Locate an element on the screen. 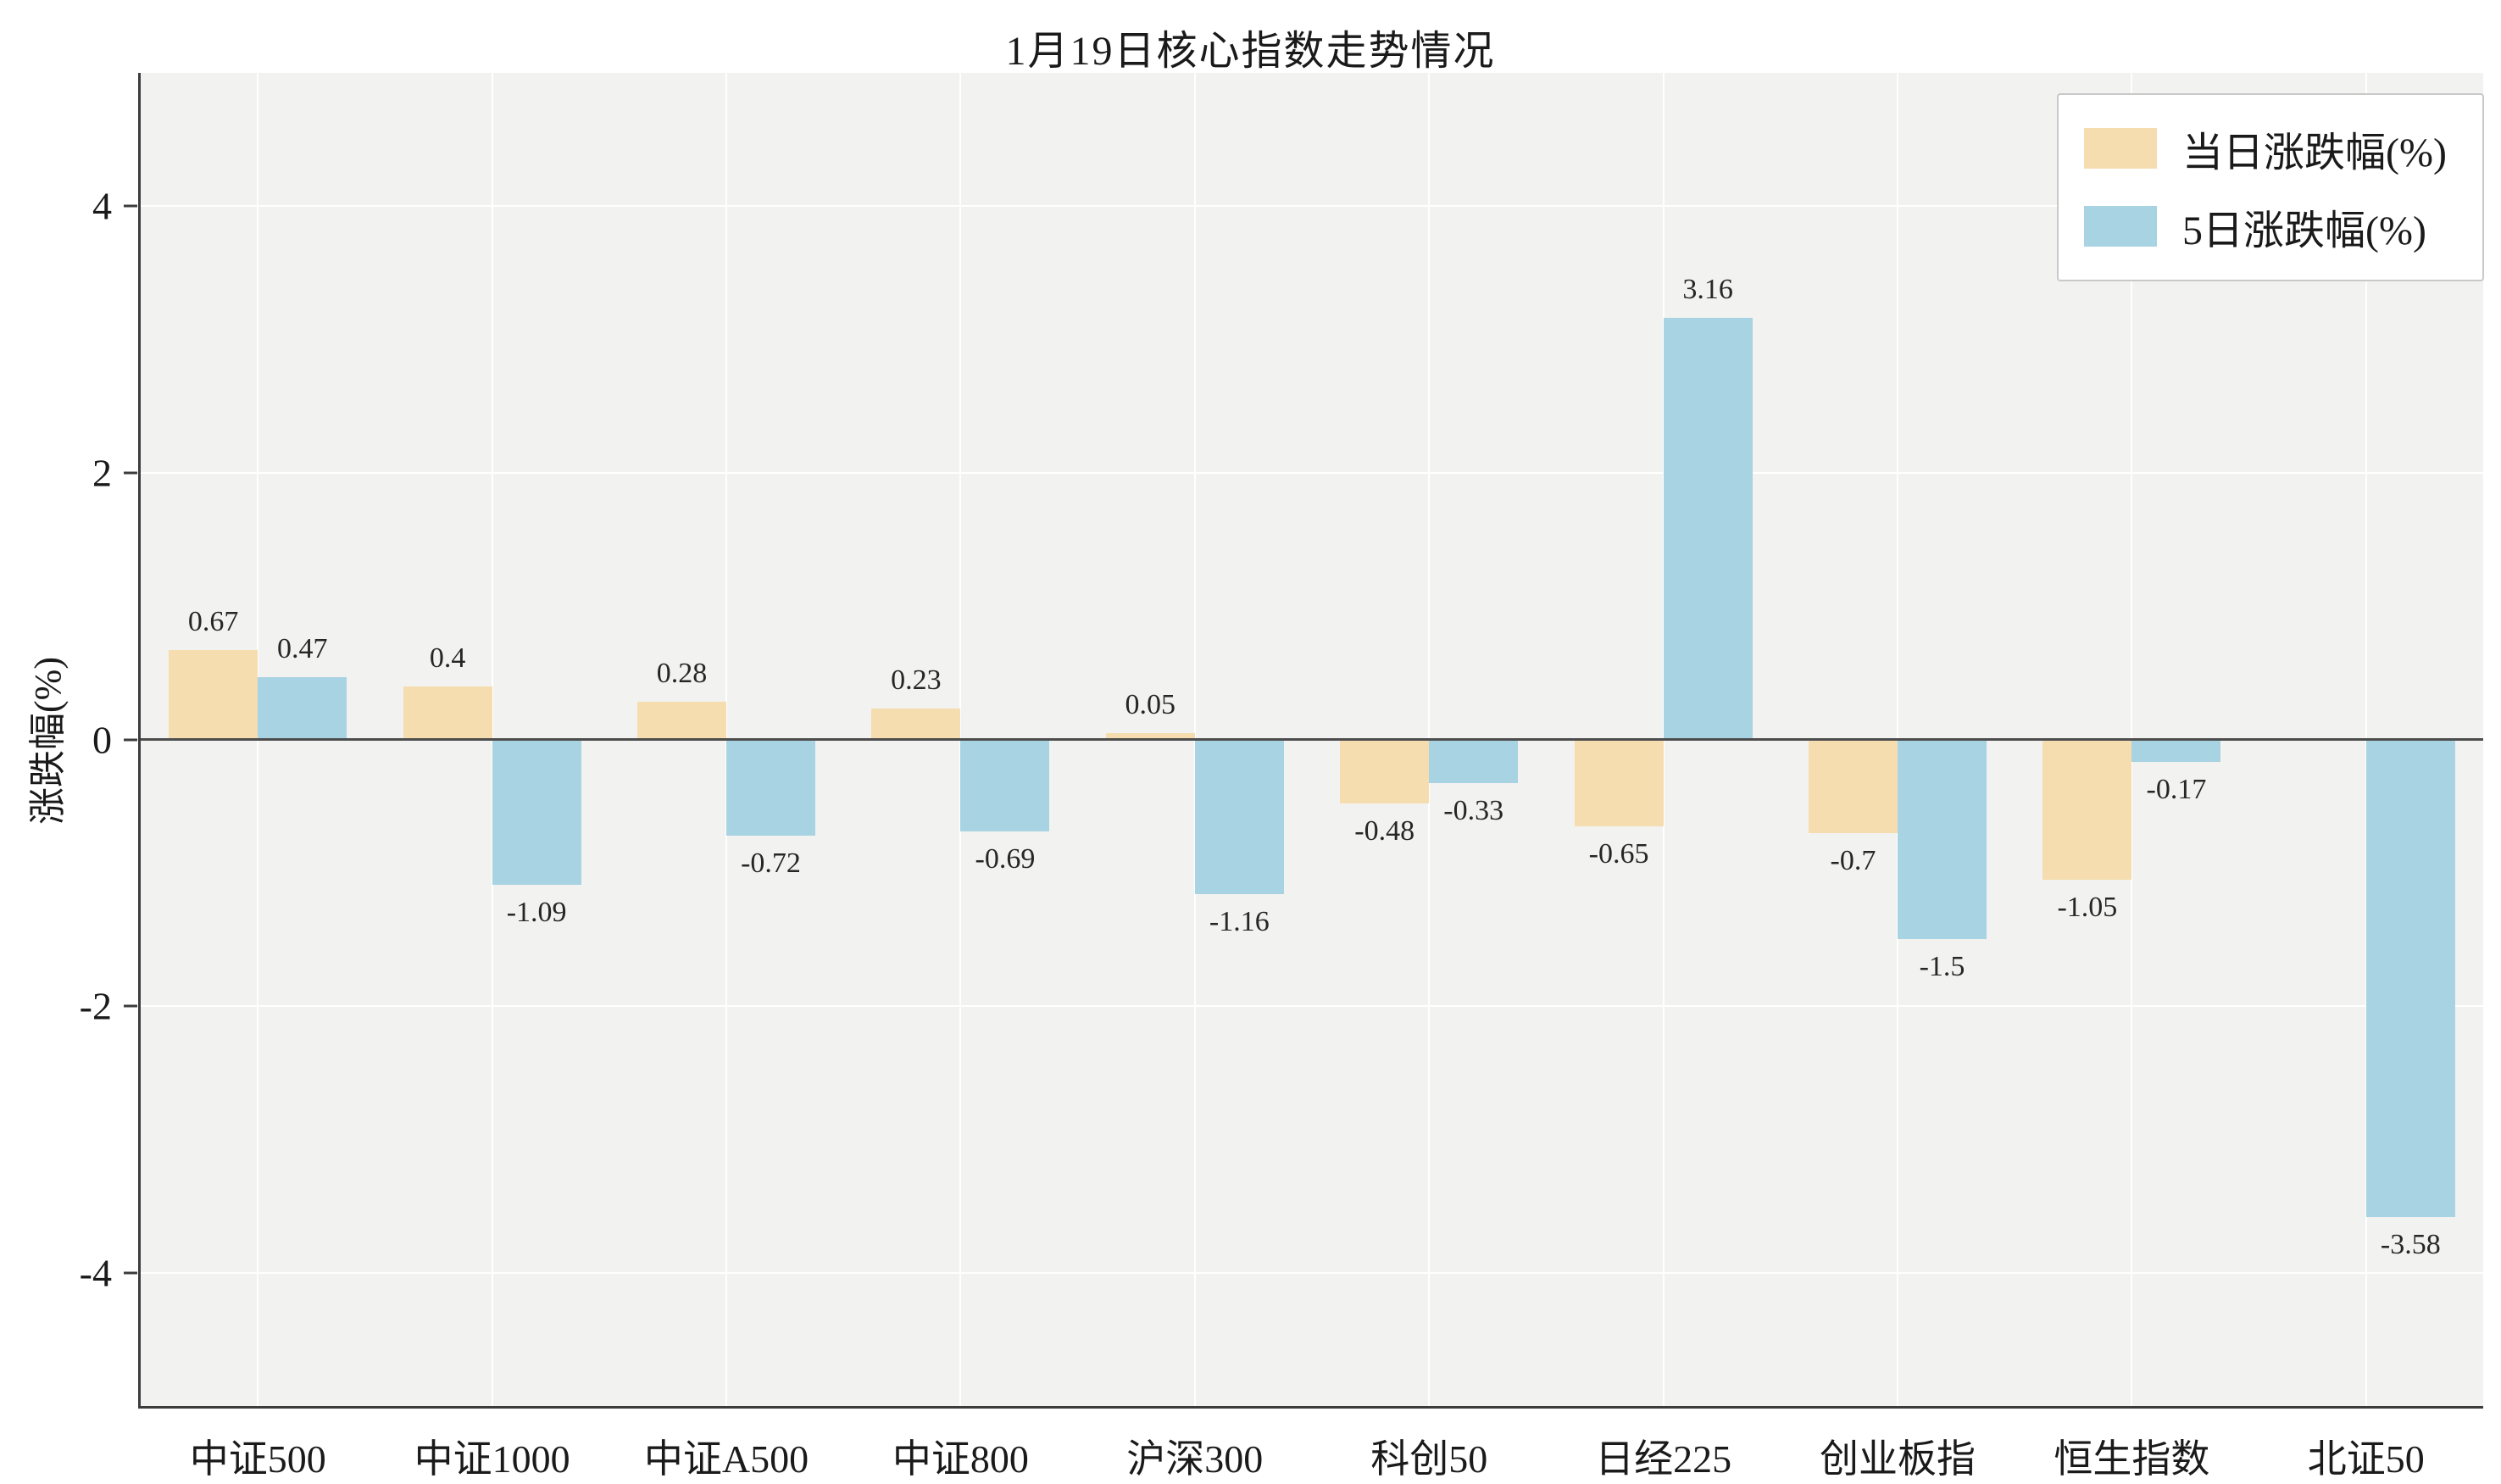 The width and height of the screenshot is (2501, 1484). legend: 当日涨跌幅(%) 5日涨跌幅(%) is located at coordinates (2270, 187).